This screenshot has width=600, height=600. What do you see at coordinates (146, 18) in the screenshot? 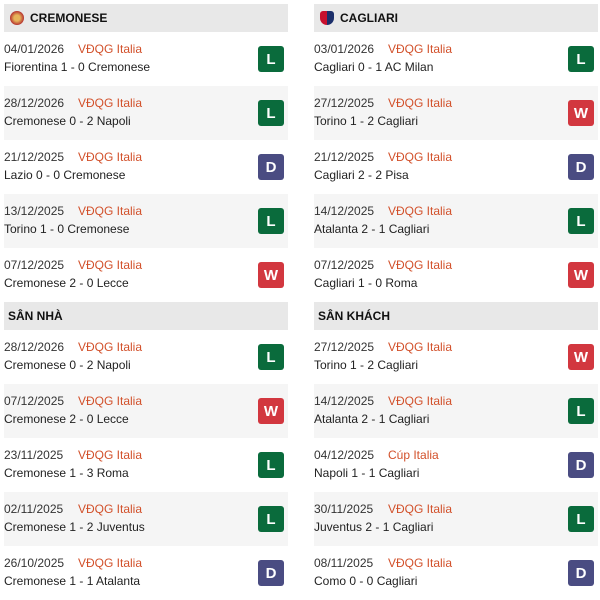
I see `team-header: CREMONESE` at bounding box center [146, 18].